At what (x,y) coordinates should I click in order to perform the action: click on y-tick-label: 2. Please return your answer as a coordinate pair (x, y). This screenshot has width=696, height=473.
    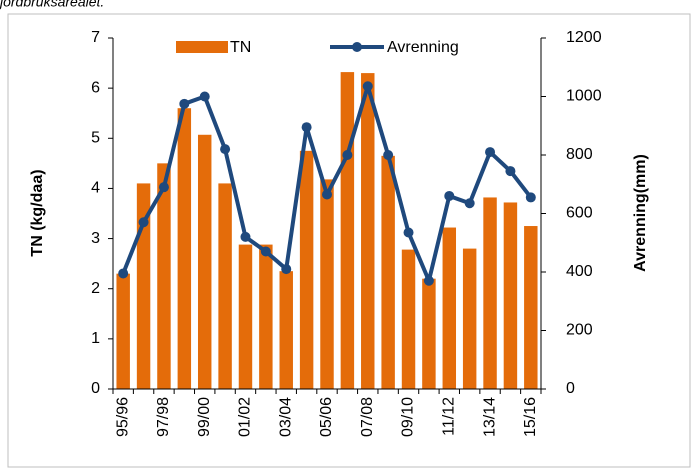
    Looking at the image, I should click on (95, 288).